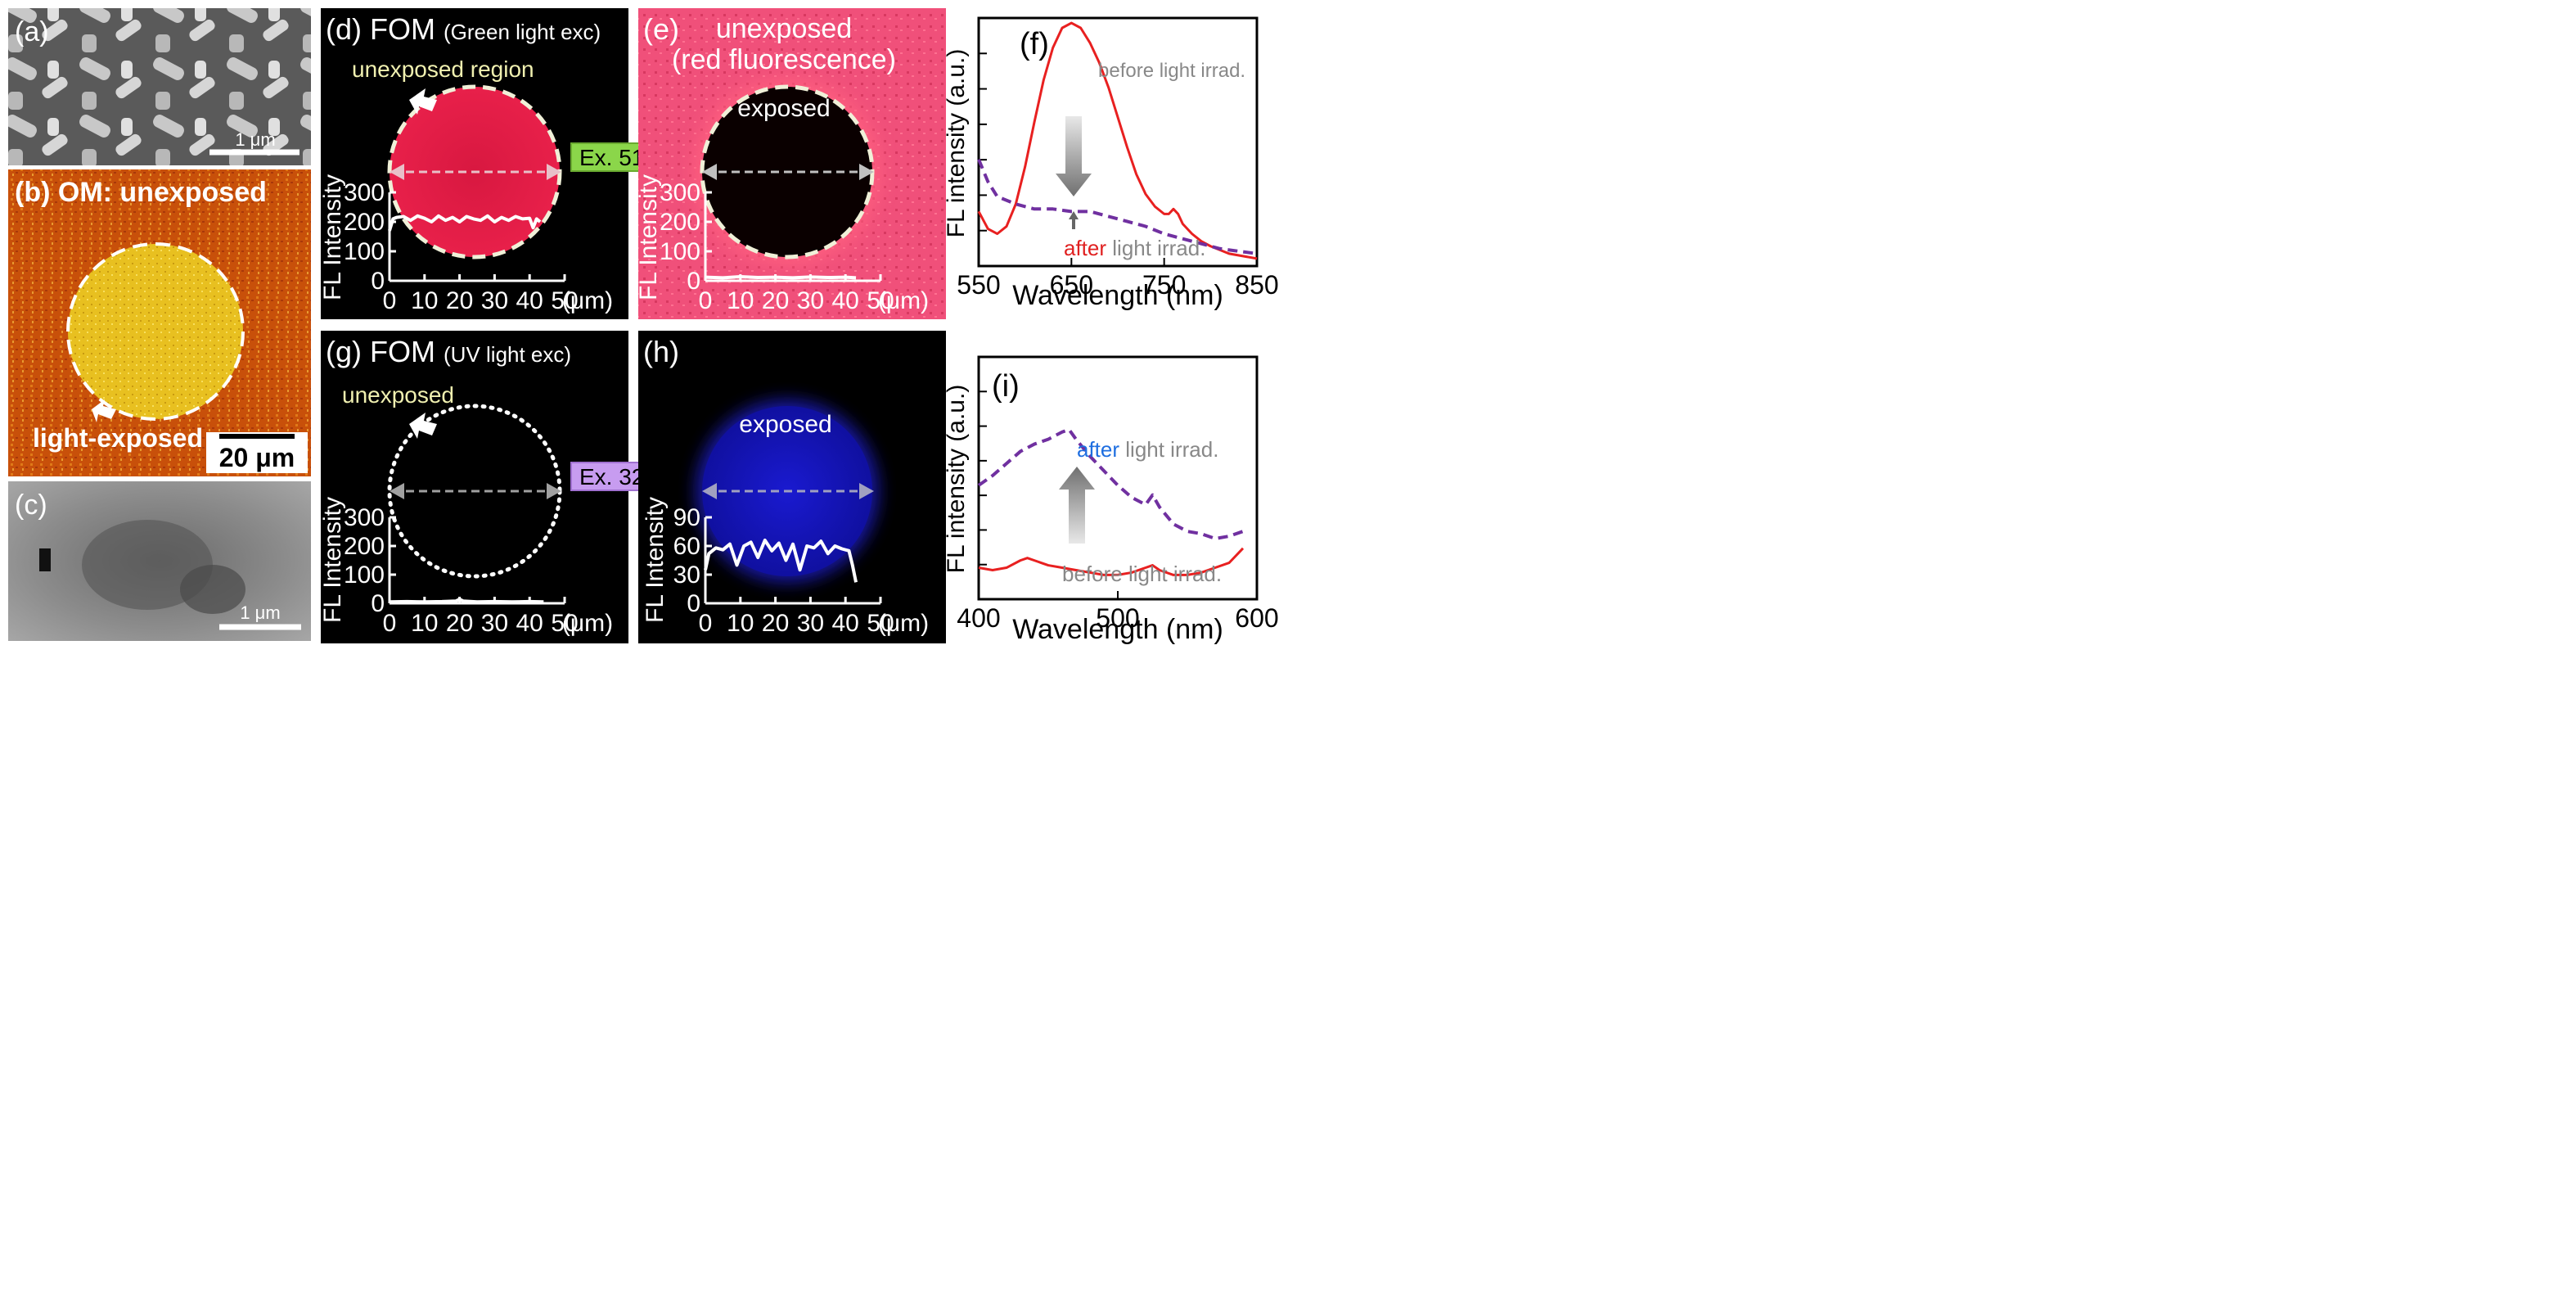 This screenshot has height=1304, width=2576. Describe the element at coordinates (378, 281) in the screenshot. I see `y-tick-label-d: 0` at that location.